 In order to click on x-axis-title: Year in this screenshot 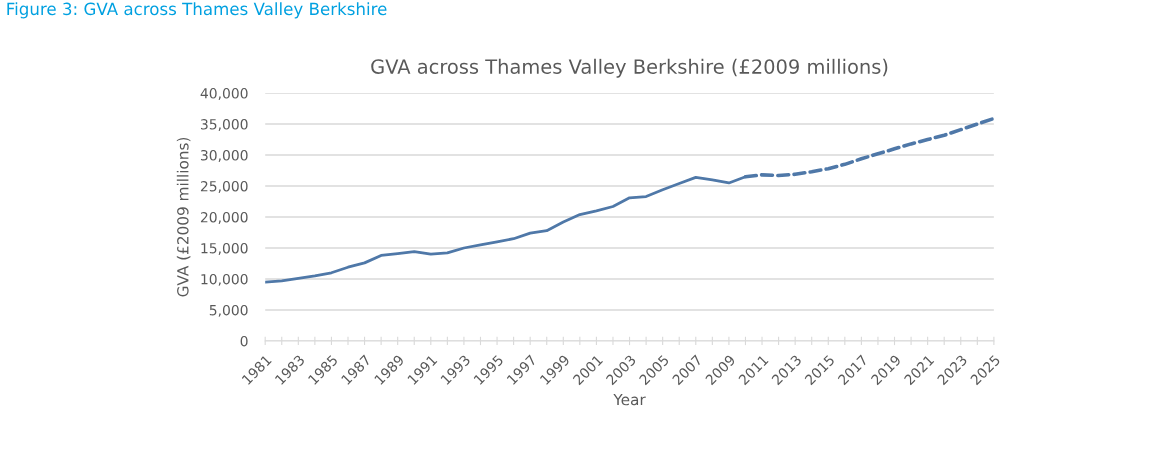, I will do `click(629, 399)`.